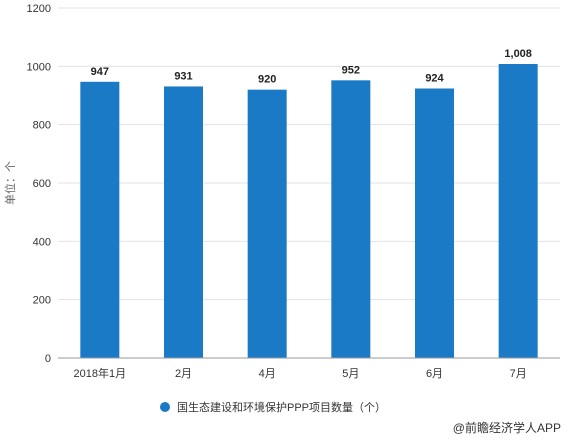  What do you see at coordinates (267, 80) in the screenshot?
I see `data-label: 920` at bounding box center [267, 80].